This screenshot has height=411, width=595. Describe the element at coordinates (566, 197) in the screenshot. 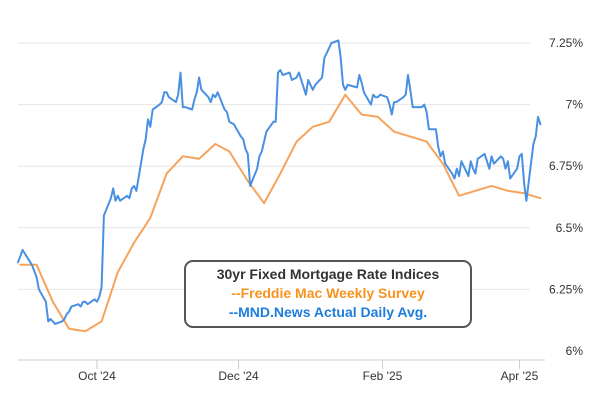

I see `y-axis-tick-labels: 6% 6.25% 6.5% 6.75% 7% 7.25%` at that location.